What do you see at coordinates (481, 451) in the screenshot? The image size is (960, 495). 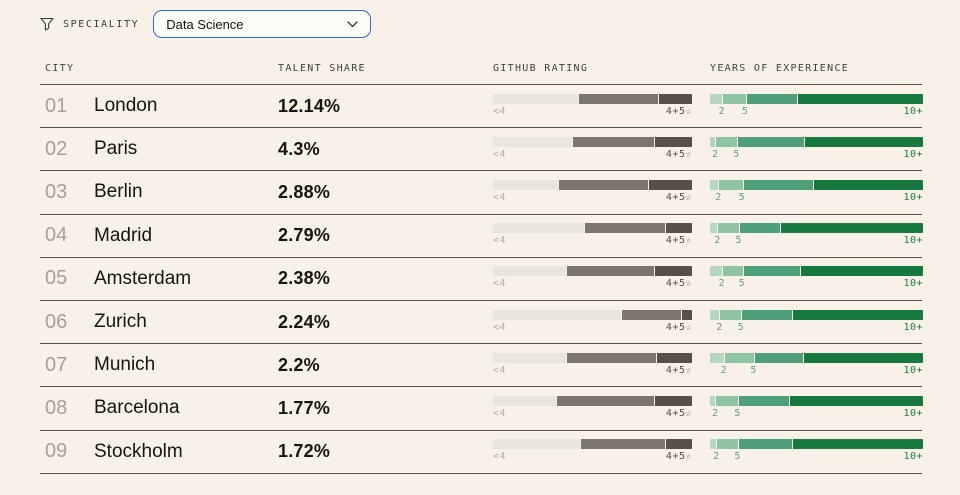 I see `table-row: 09 Stockholm 1.72% <4 4+5☆ 2 5 10+` at bounding box center [481, 451].